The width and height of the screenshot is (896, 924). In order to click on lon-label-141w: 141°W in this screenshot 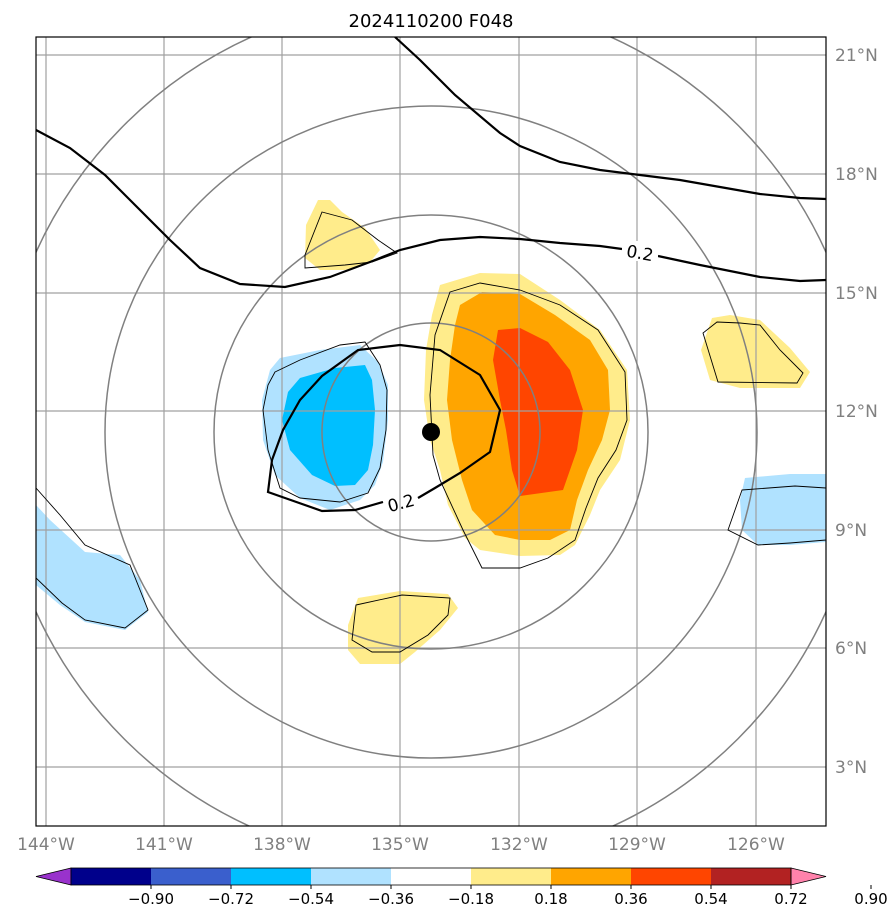, I will do `click(164, 845)`.